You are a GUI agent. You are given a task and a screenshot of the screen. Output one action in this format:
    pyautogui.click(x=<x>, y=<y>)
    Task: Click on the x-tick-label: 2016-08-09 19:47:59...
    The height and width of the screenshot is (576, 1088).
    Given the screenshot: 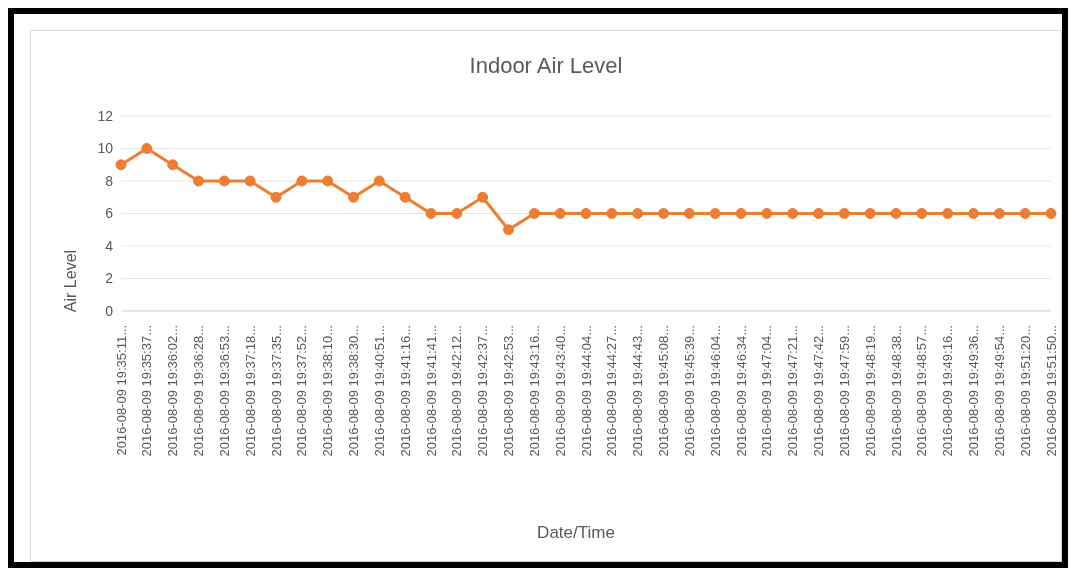 What is the action you would take?
    pyautogui.click(x=844, y=391)
    